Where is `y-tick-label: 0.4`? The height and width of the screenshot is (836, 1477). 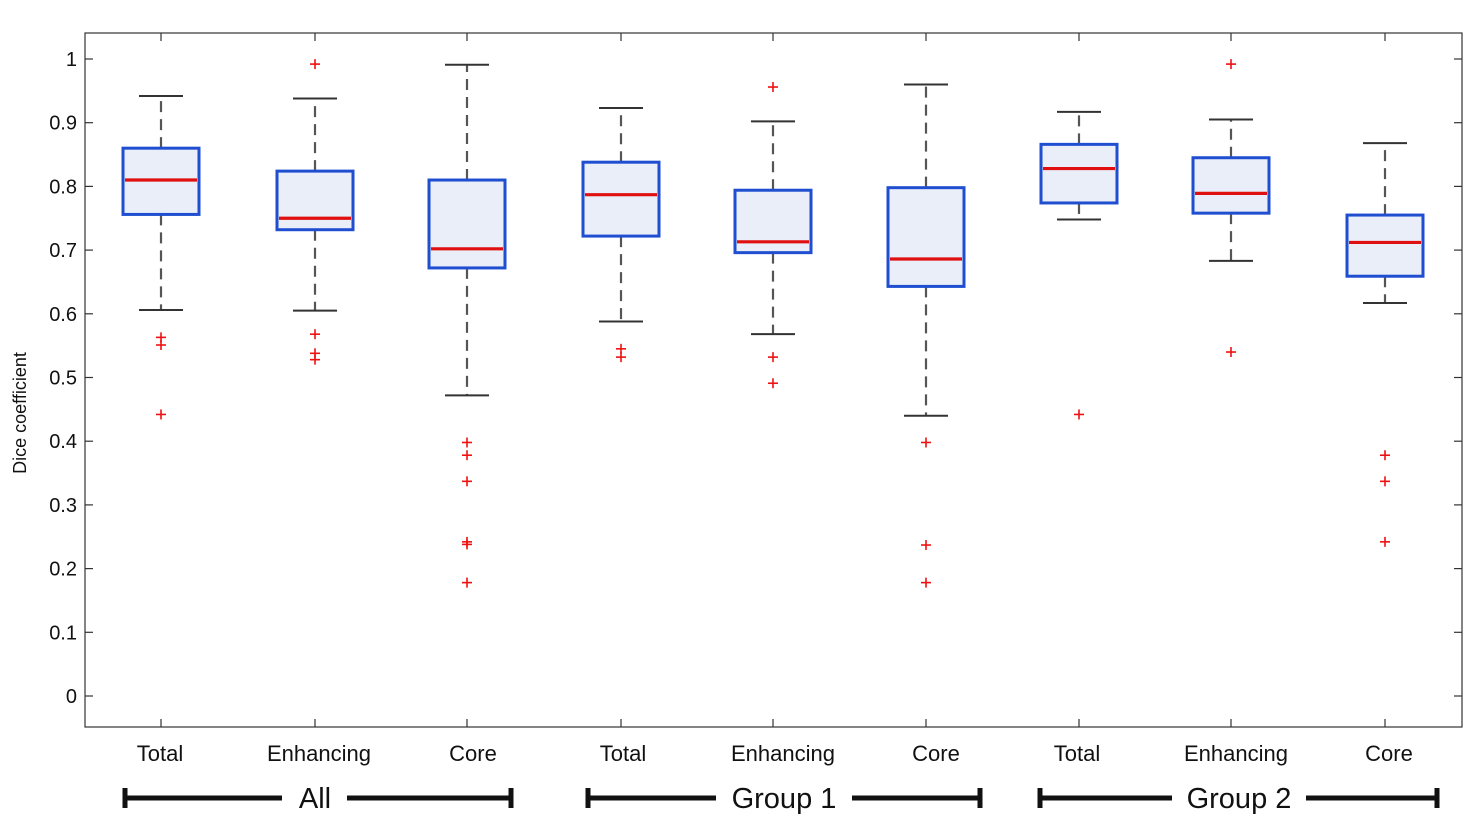
y-tick-label: 0.4 is located at coordinates (63, 442).